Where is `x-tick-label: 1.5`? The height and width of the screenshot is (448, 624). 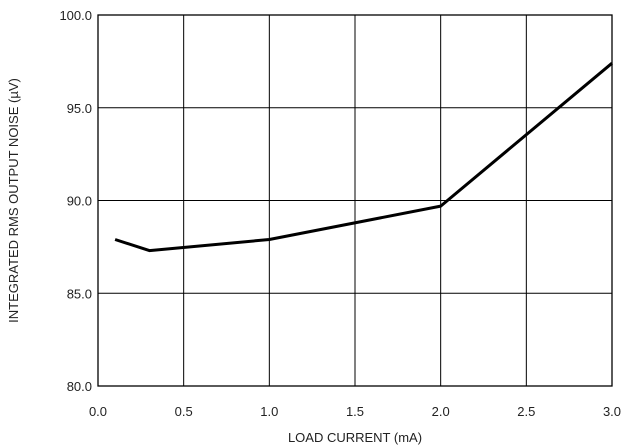
x-tick-label: 1.5 is located at coordinates (355, 411).